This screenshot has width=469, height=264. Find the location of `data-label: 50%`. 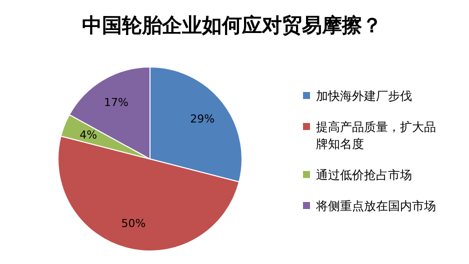

data-label: 50% is located at coordinates (133, 223).